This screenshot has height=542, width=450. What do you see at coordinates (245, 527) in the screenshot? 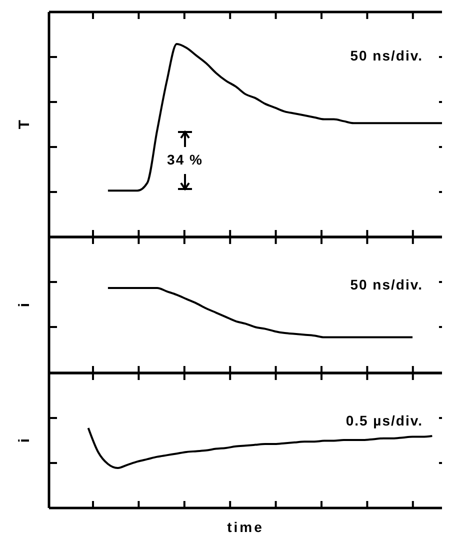
I see `x-axis-title: time` at bounding box center [245, 527].